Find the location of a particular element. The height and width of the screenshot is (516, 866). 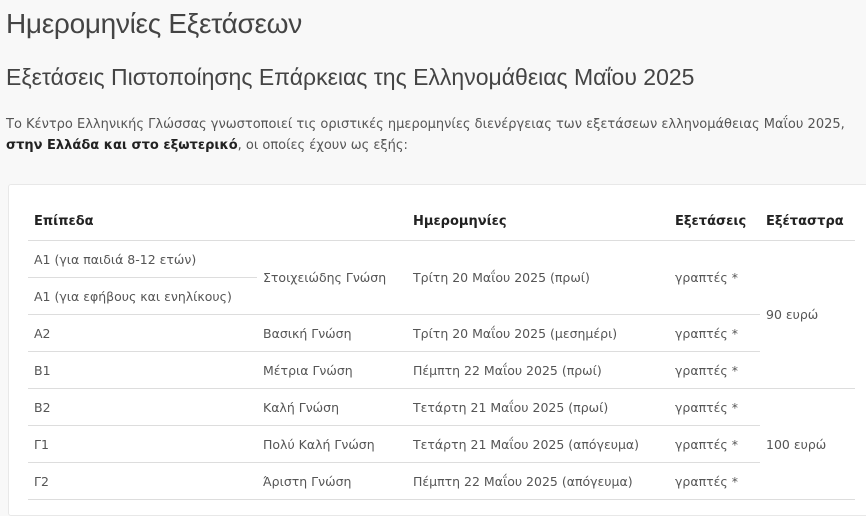

date-cell: Τρίτη 20 Μαΐου 2025 (πρωί) is located at coordinates (538, 277).